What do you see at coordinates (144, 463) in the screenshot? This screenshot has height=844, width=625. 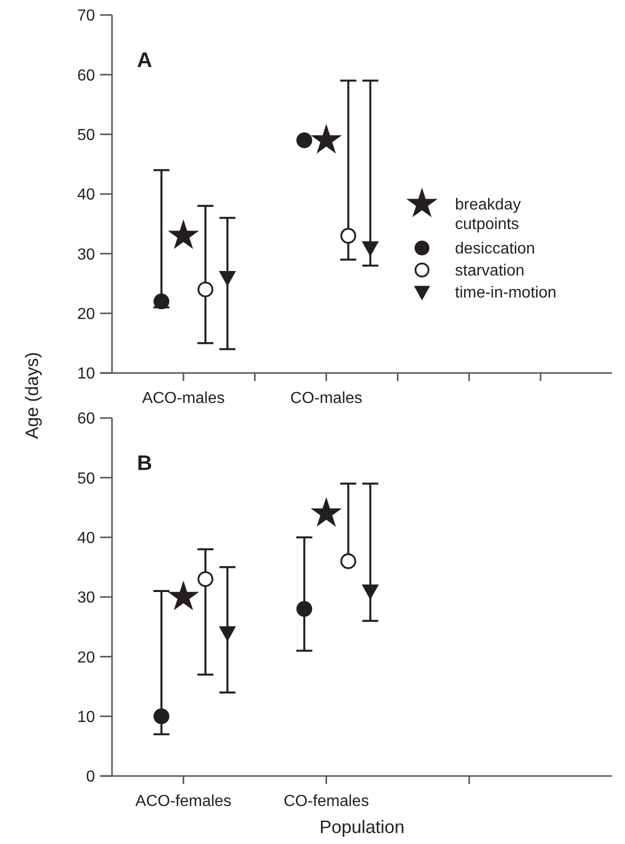 I see `text: B` at bounding box center [144, 463].